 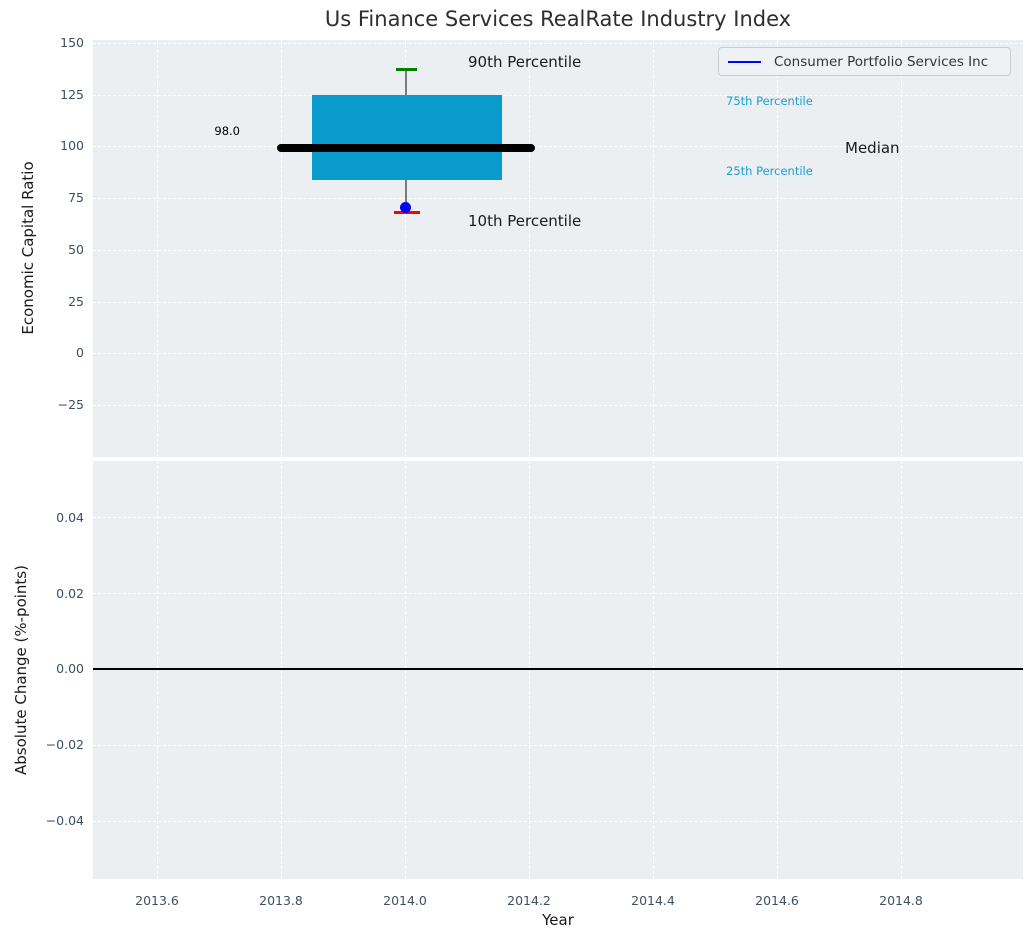 I want to click on y-tick-label-0-02: 0.02, so click(x=70, y=593).